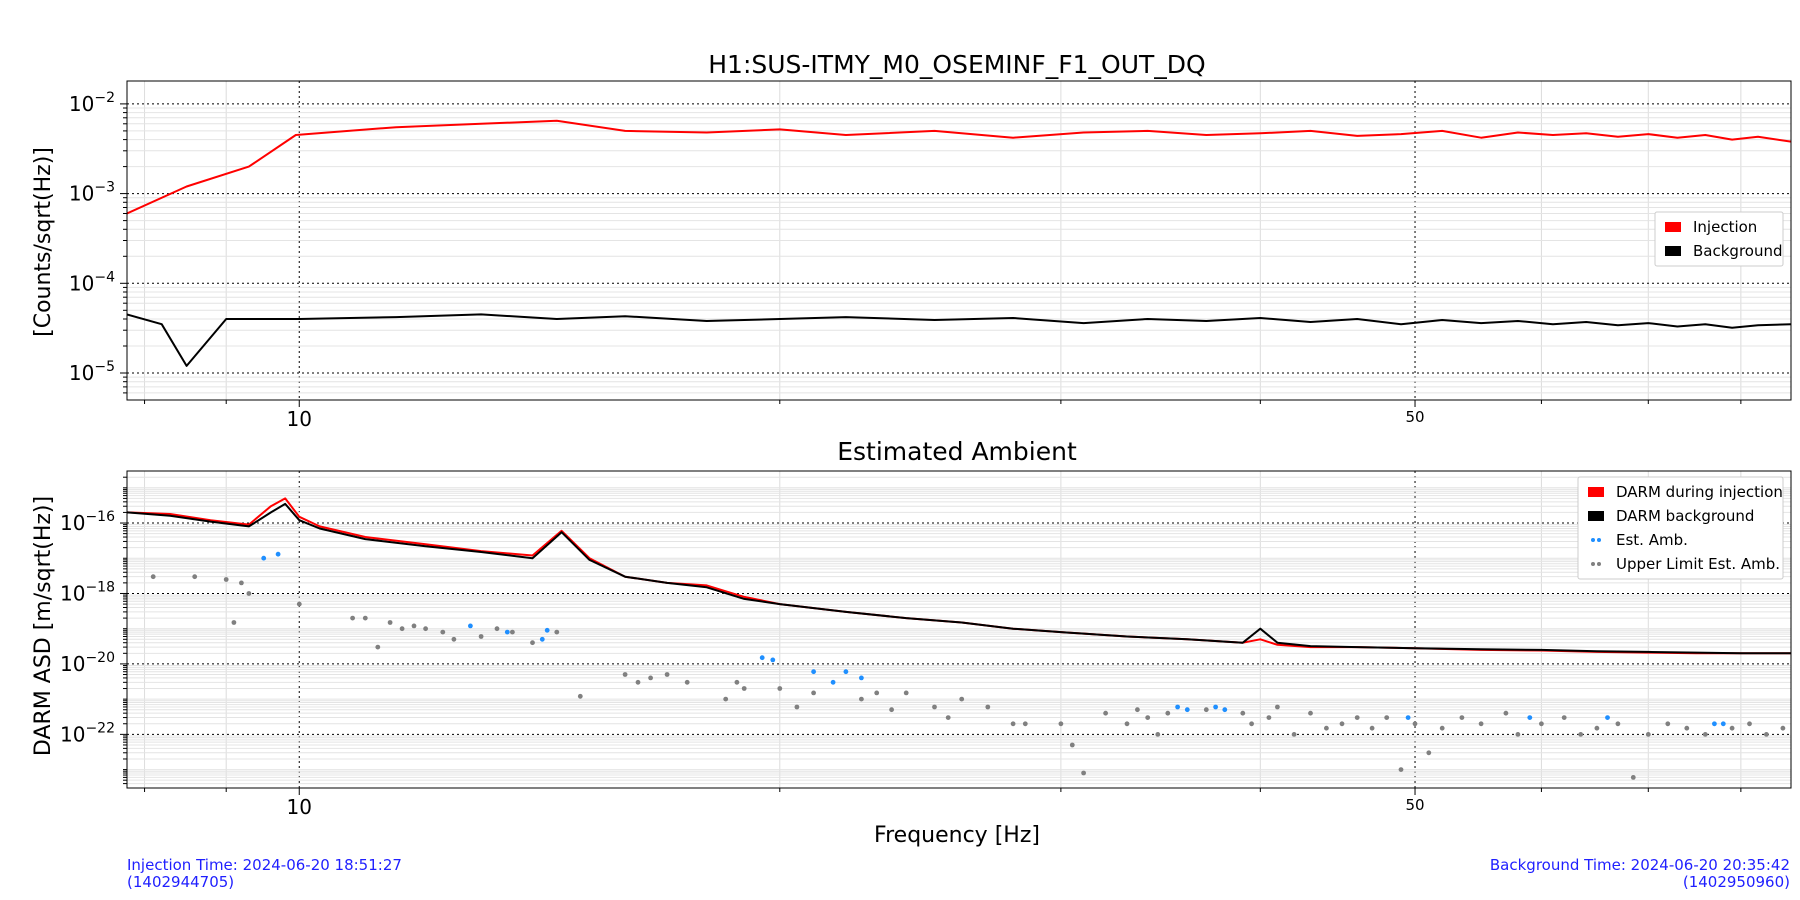 The height and width of the screenshot is (900, 1800). I want to click on chart-title-top: H1:SUS-ITMY_M0_OSEMINF_F1_OUT_DQ, so click(956, 64).